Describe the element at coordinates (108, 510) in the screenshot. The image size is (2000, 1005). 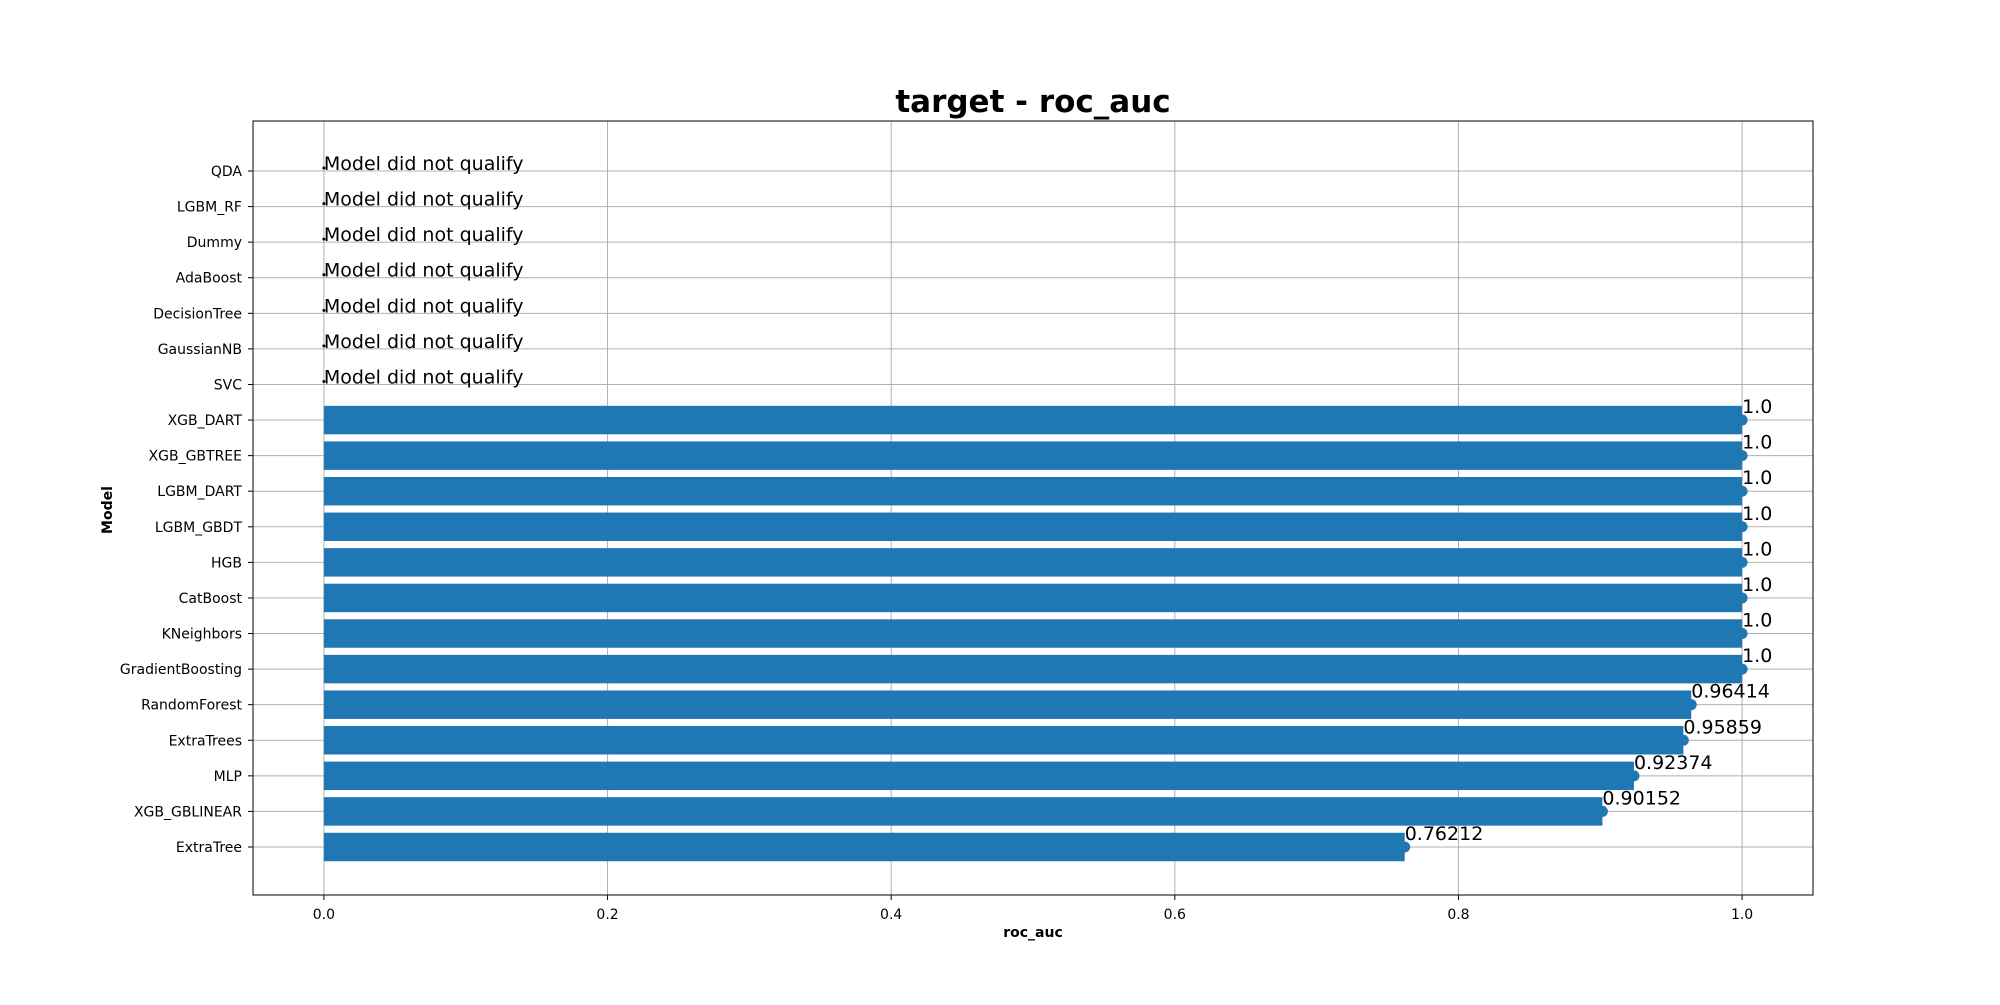
I see `y-axis-label: Model` at that location.